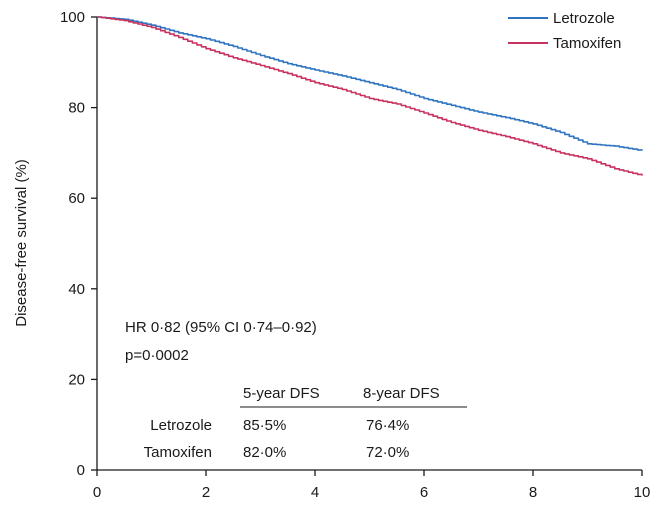  What do you see at coordinates (76, 198) in the screenshot?
I see `y-tick-label: 60` at bounding box center [76, 198].